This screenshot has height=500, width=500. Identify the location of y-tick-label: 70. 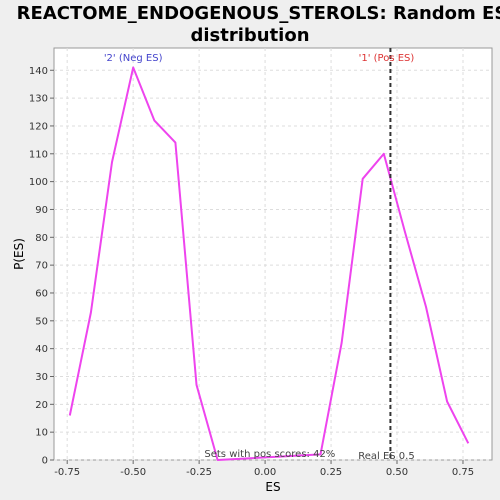
(41, 266).